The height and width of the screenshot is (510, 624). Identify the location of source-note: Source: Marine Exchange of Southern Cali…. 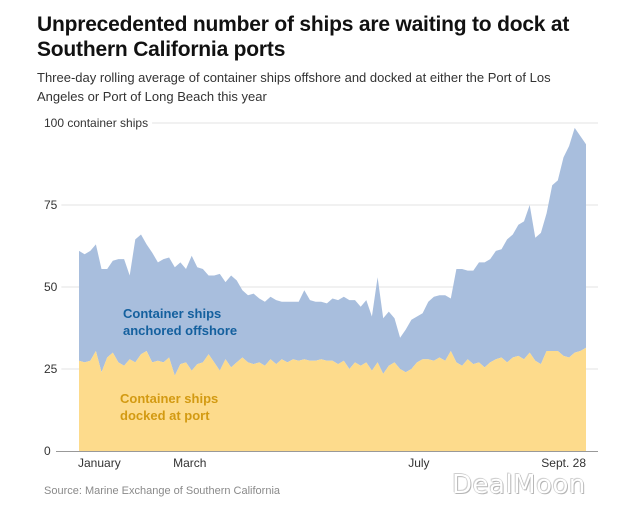
(162, 491).